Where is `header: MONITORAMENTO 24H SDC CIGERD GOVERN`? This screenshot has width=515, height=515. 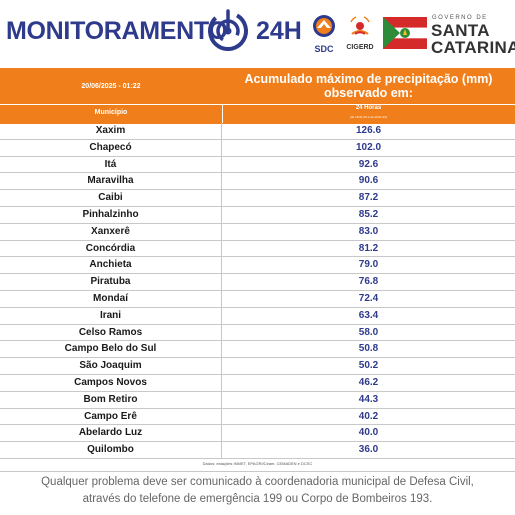
header: MONITORAMENTO 24H SDC CIGERD GOVERN is located at coordinates (257, 34).